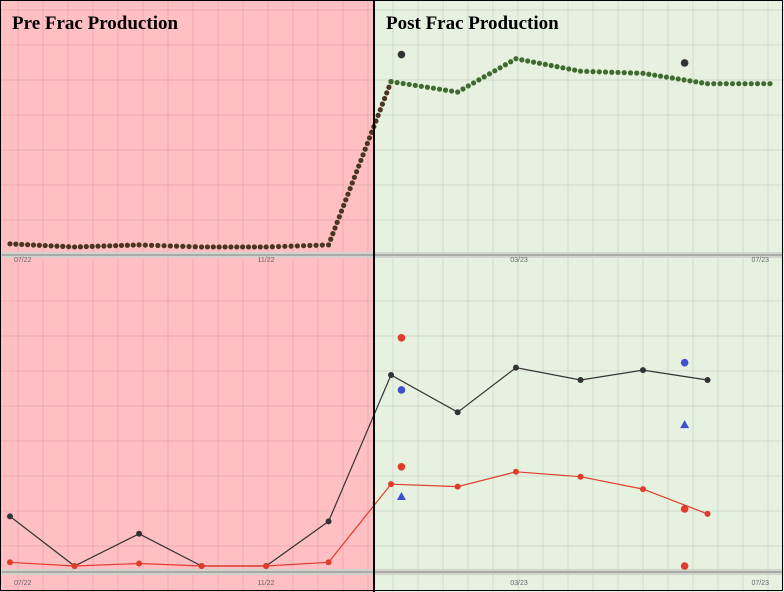  Describe the element at coordinates (392, 255) in the screenshot. I see `top-scroll-track-thumb` at that location.